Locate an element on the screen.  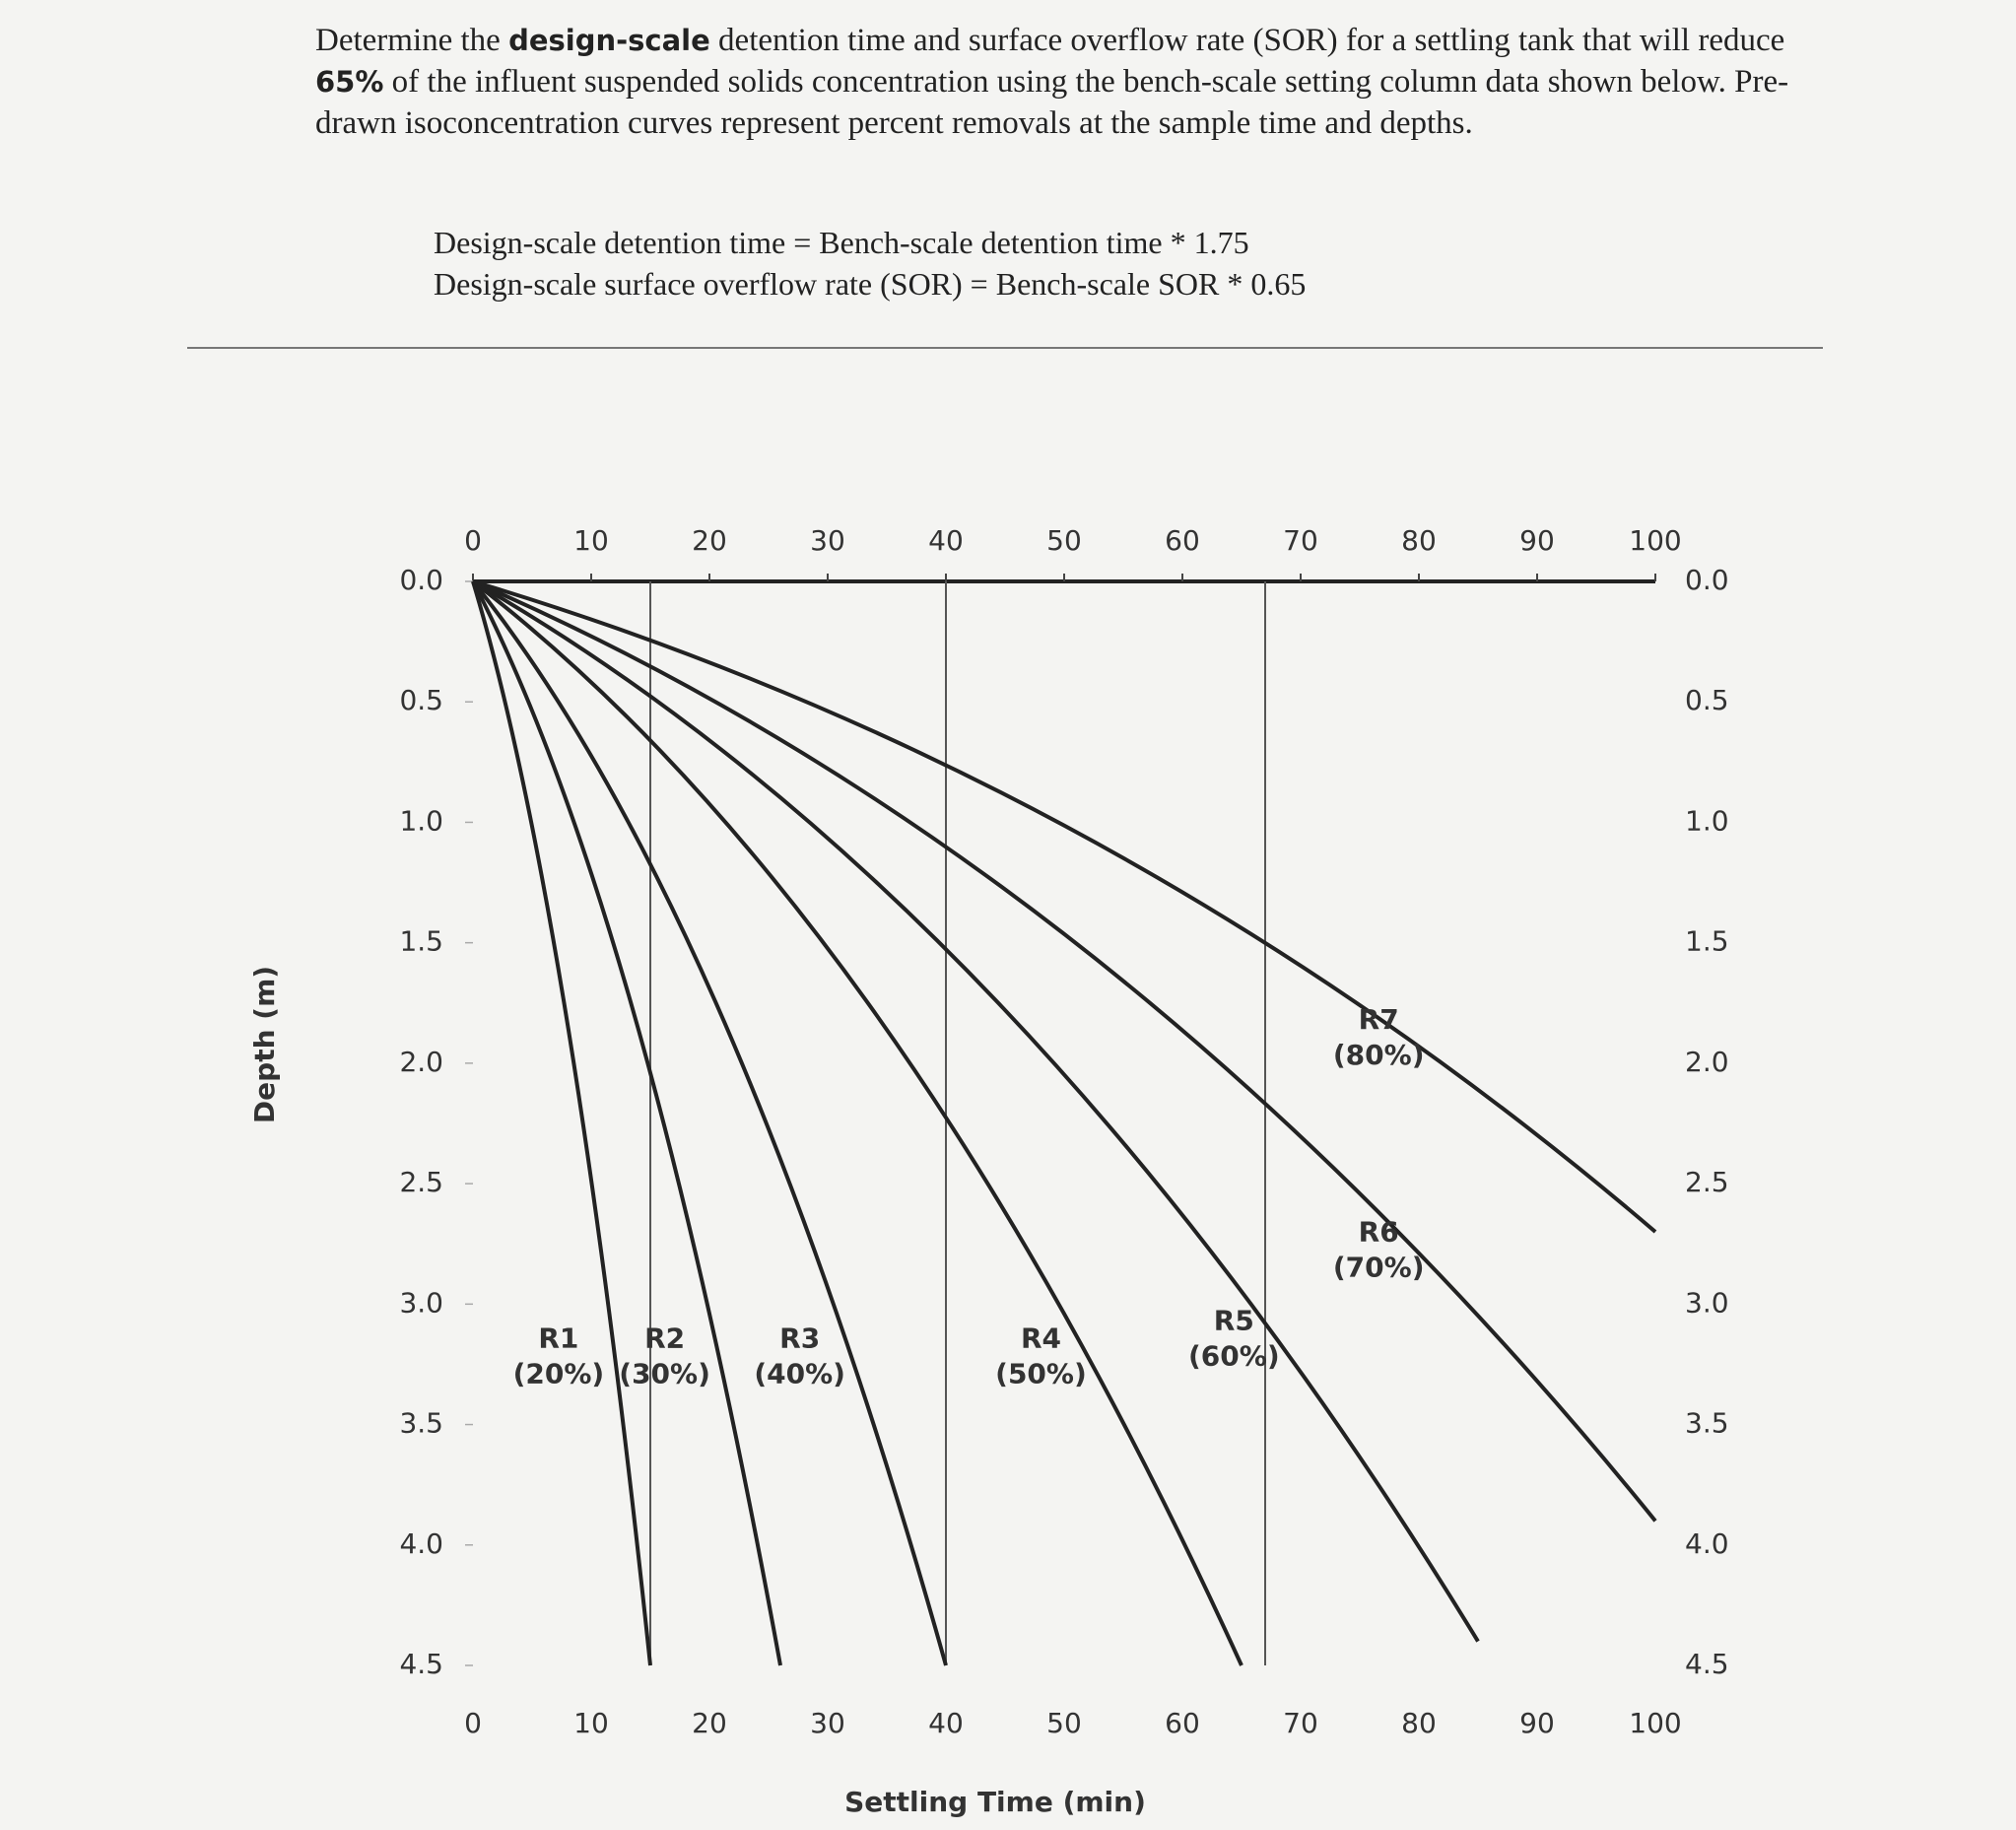
x-tick-label-bottom: 20 is located at coordinates (709, 1723).